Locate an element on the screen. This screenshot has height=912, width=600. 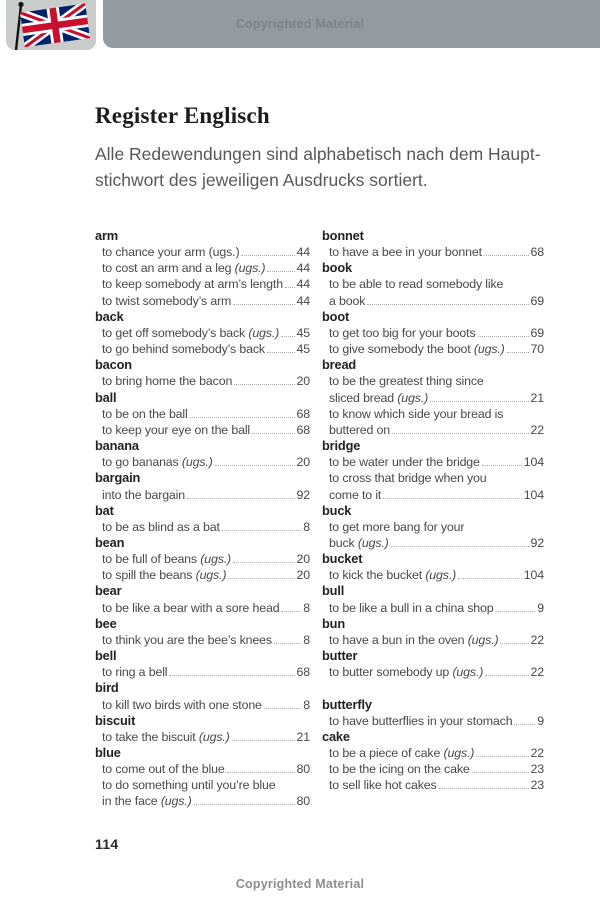
entry-text: in the face (ugs.) is located at coordinates (147, 801).